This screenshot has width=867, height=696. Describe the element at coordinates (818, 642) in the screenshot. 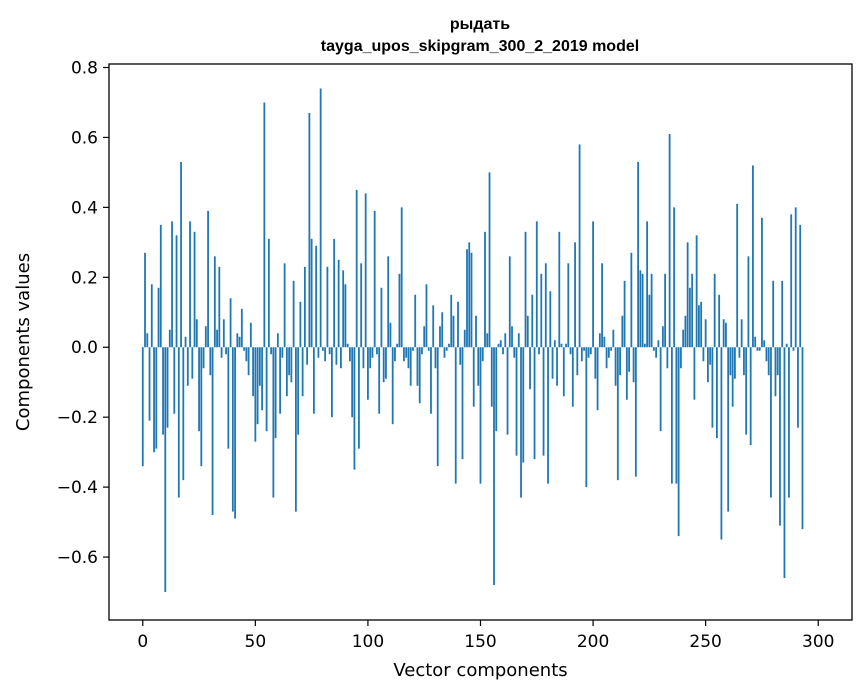

I see `x-tick-label: 300` at that location.